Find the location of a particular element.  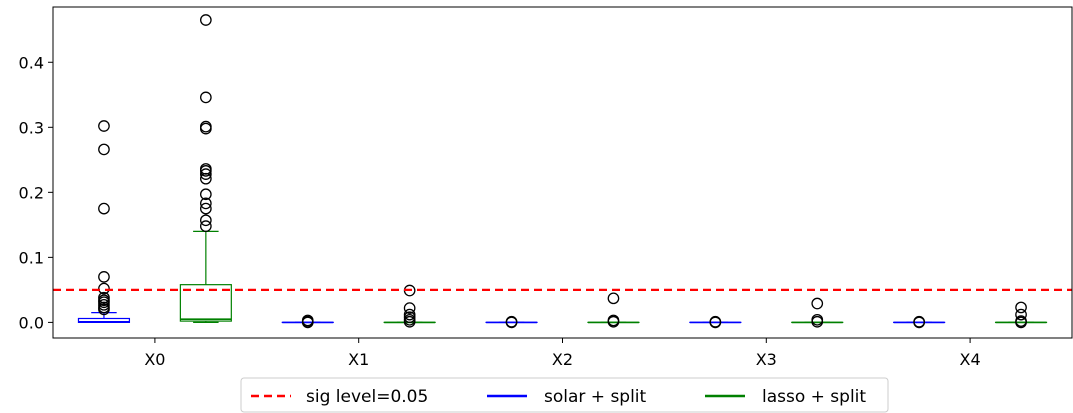

box-solar-X1 is located at coordinates (307, 321).